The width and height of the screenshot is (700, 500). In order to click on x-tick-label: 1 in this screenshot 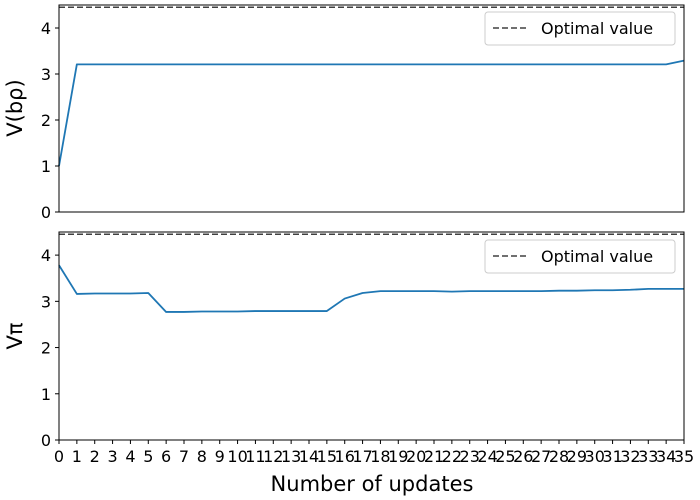, I will do `click(77, 456)`.